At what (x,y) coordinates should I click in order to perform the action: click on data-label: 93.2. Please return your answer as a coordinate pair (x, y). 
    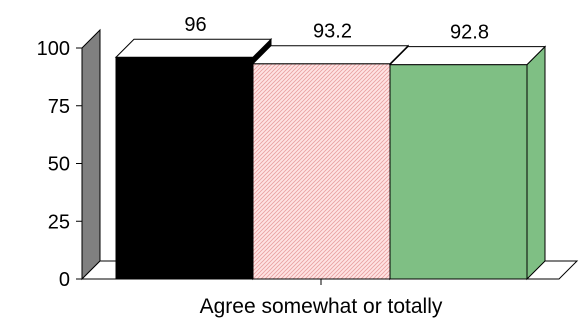
    Looking at the image, I should click on (332, 32).